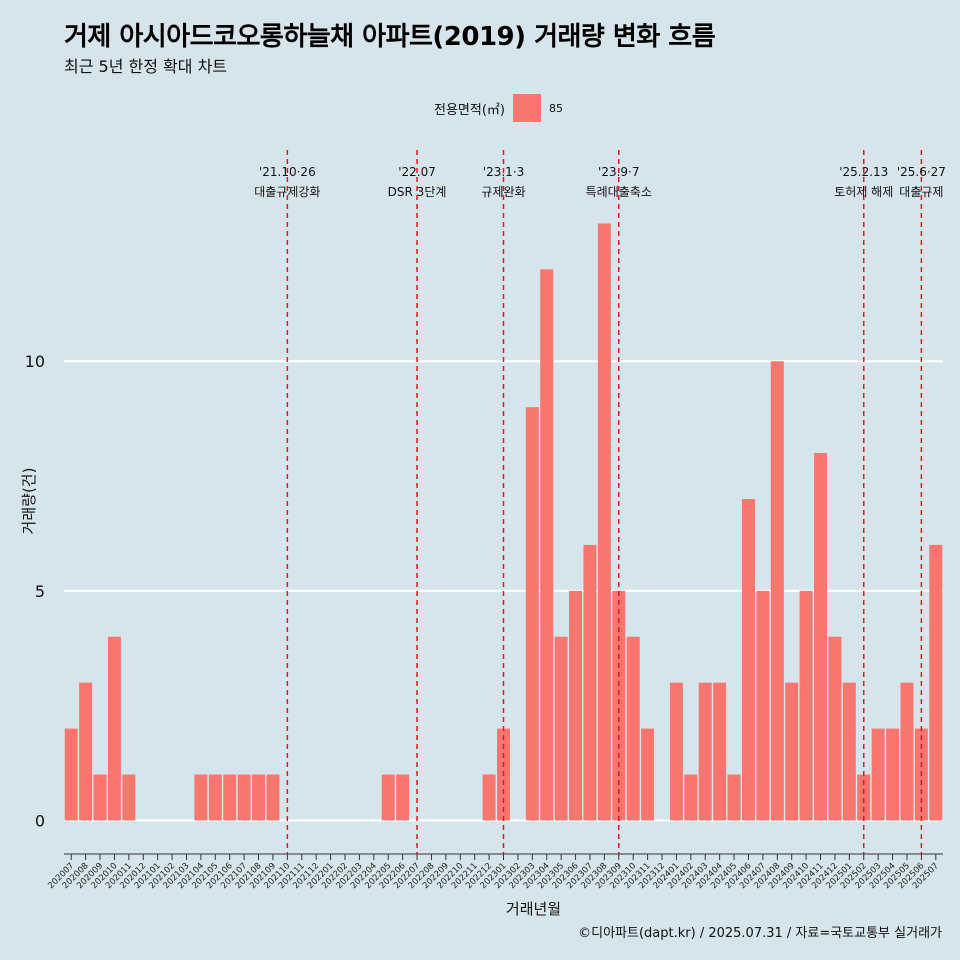 The height and width of the screenshot is (960, 960). Describe the element at coordinates (40, 820) in the screenshot. I see `y-tick-label: 0` at that location.